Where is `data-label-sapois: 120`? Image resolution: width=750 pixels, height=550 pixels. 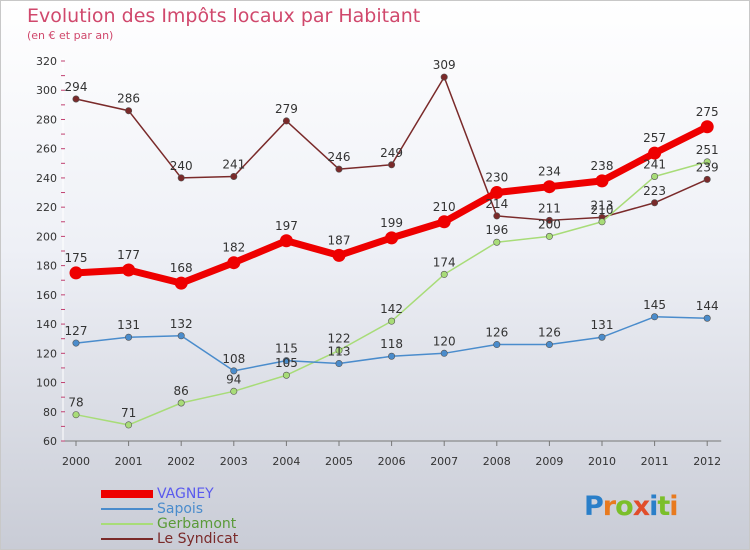
data-label-sapois: 120 is located at coordinates (444, 341).